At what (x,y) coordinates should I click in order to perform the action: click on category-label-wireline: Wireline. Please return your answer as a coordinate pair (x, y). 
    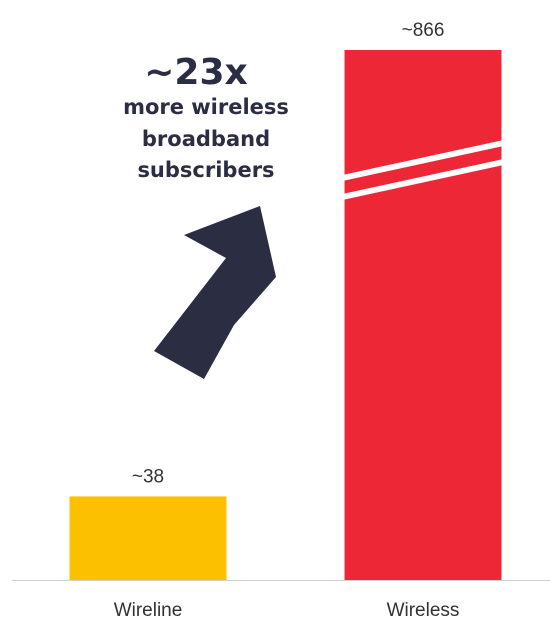
    Looking at the image, I should click on (148, 610).